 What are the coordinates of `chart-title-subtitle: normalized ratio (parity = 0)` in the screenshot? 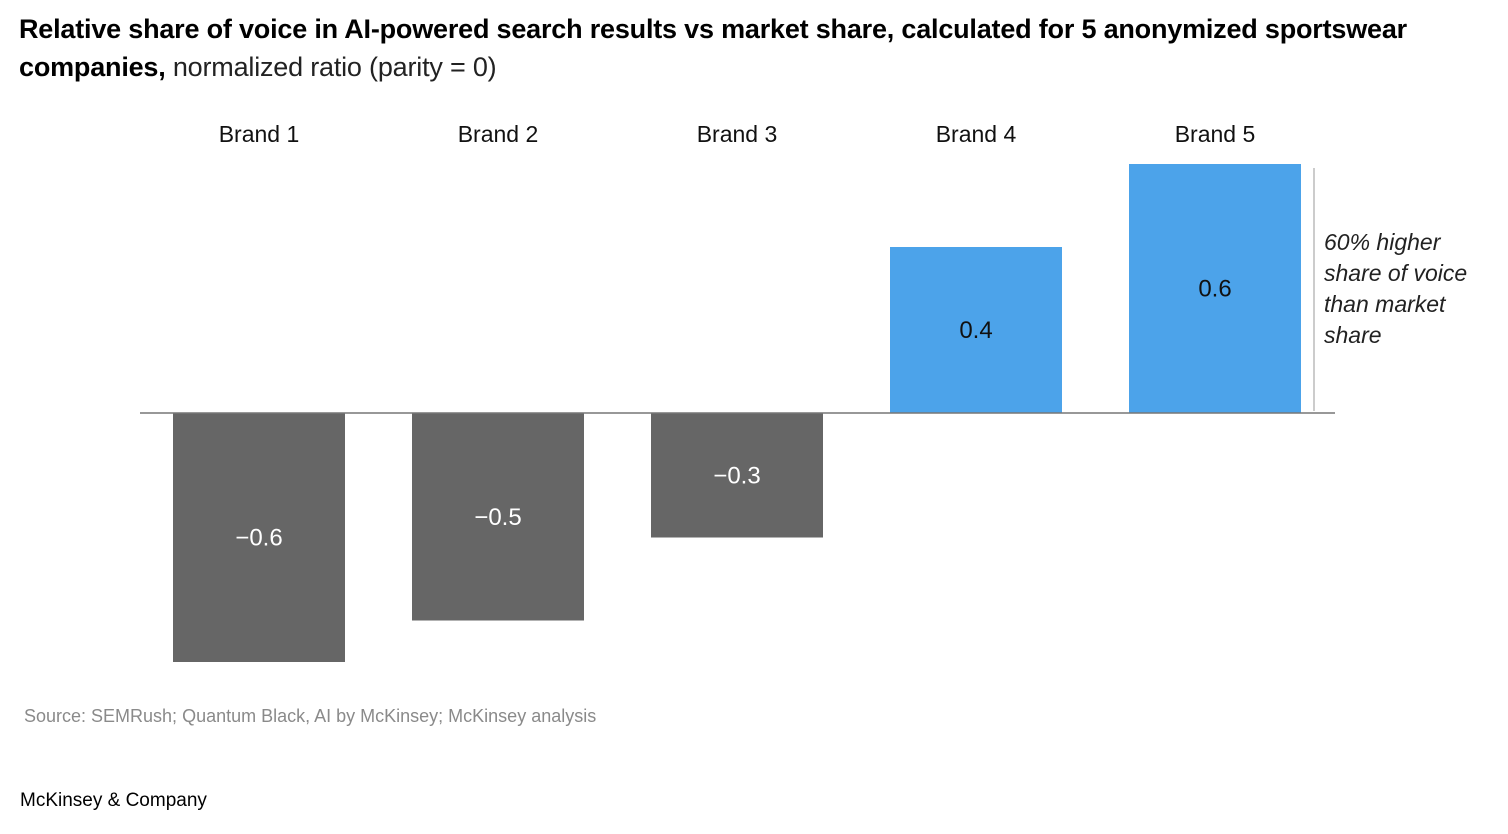 It's located at (331, 67).